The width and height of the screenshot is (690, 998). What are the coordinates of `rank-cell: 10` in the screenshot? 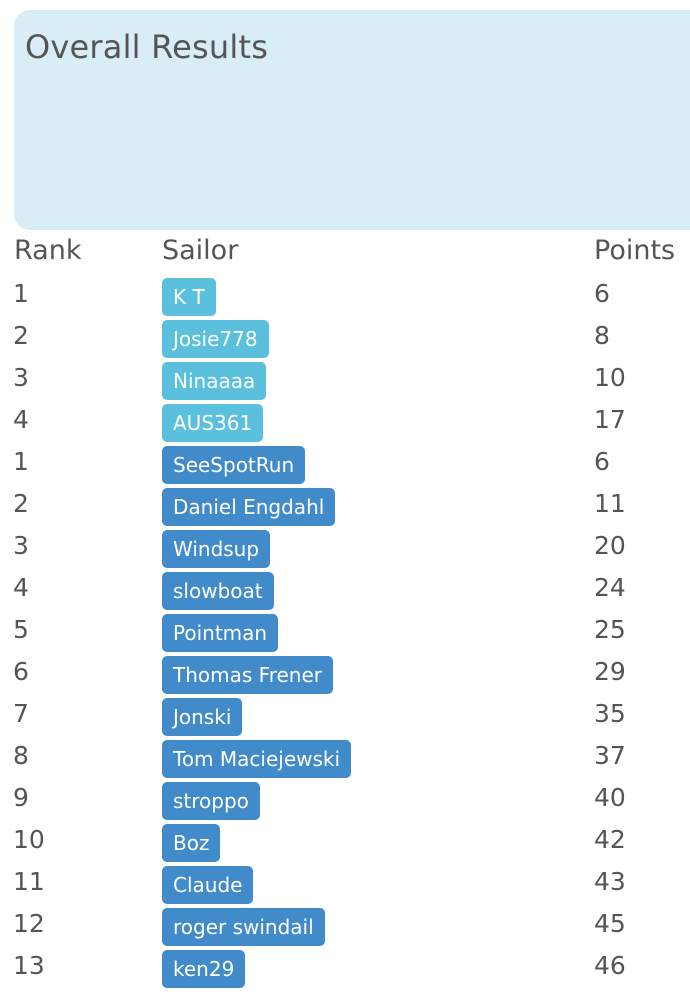 It's located at (29, 839).